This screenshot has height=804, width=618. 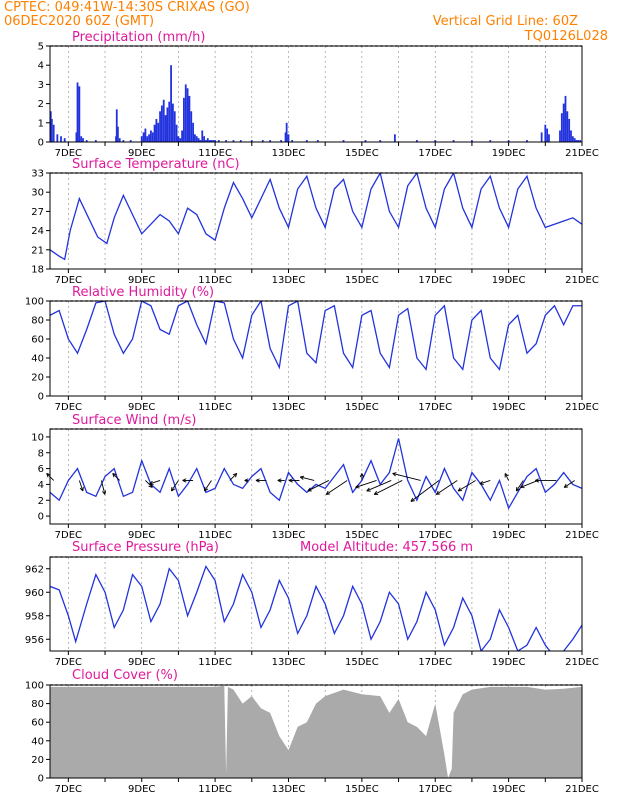 I want to click on header-location: CPTEC: 049:41W-14:30S CRIXAS (GO), so click(x=127, y=7).